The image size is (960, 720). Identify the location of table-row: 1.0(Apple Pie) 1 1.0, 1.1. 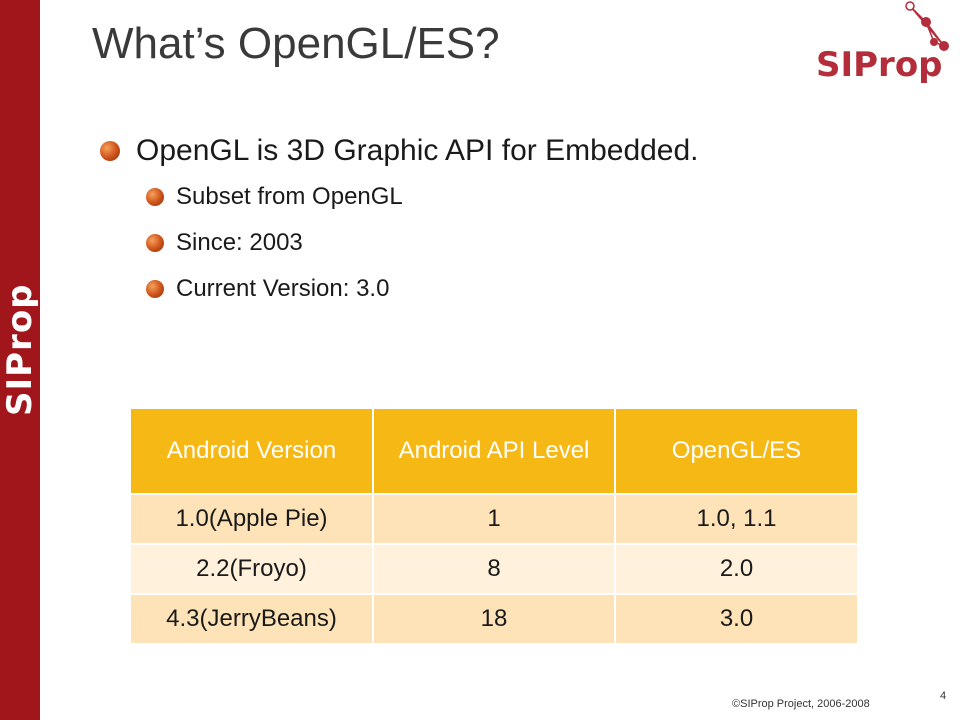
(494, 518).